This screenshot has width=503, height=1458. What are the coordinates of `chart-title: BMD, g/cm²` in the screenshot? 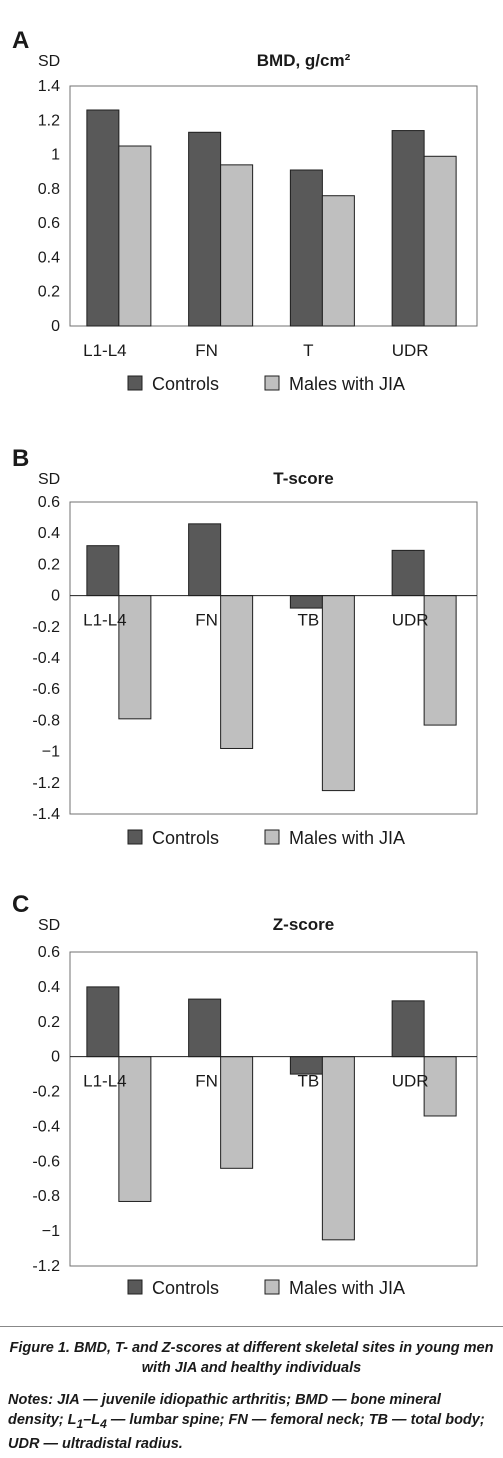 It's located at (304, 60).